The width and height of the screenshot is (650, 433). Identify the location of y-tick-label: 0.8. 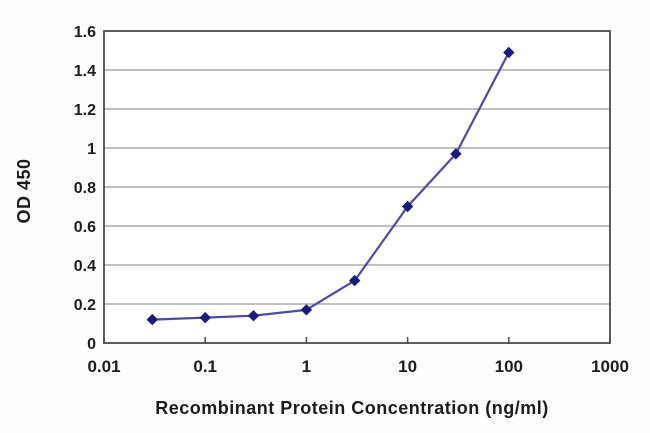
(85, 188).